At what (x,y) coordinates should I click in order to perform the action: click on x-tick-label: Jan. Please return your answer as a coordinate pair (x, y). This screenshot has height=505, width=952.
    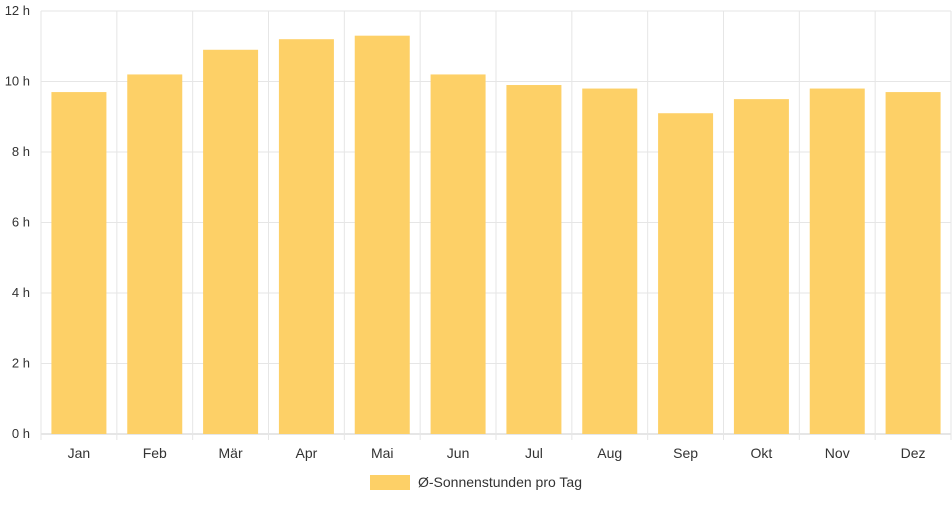
    Looking at the image, I should click on (79, 453).